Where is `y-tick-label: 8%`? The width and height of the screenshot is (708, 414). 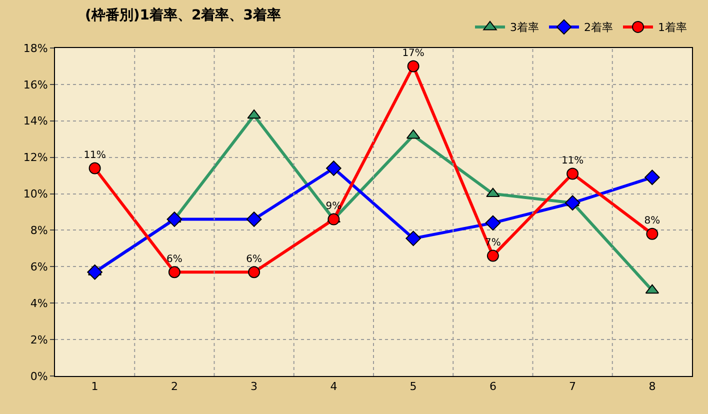
y-tick-label: 8% is located at coordinates (39, 231).